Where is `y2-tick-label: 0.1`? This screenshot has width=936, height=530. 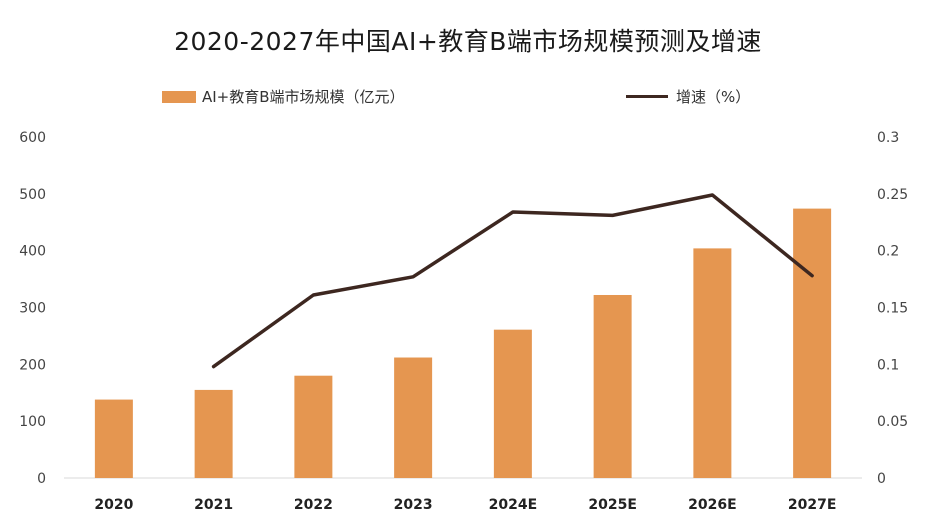
y2-tick-label: 0.1 is located at coordinates (888, 365).